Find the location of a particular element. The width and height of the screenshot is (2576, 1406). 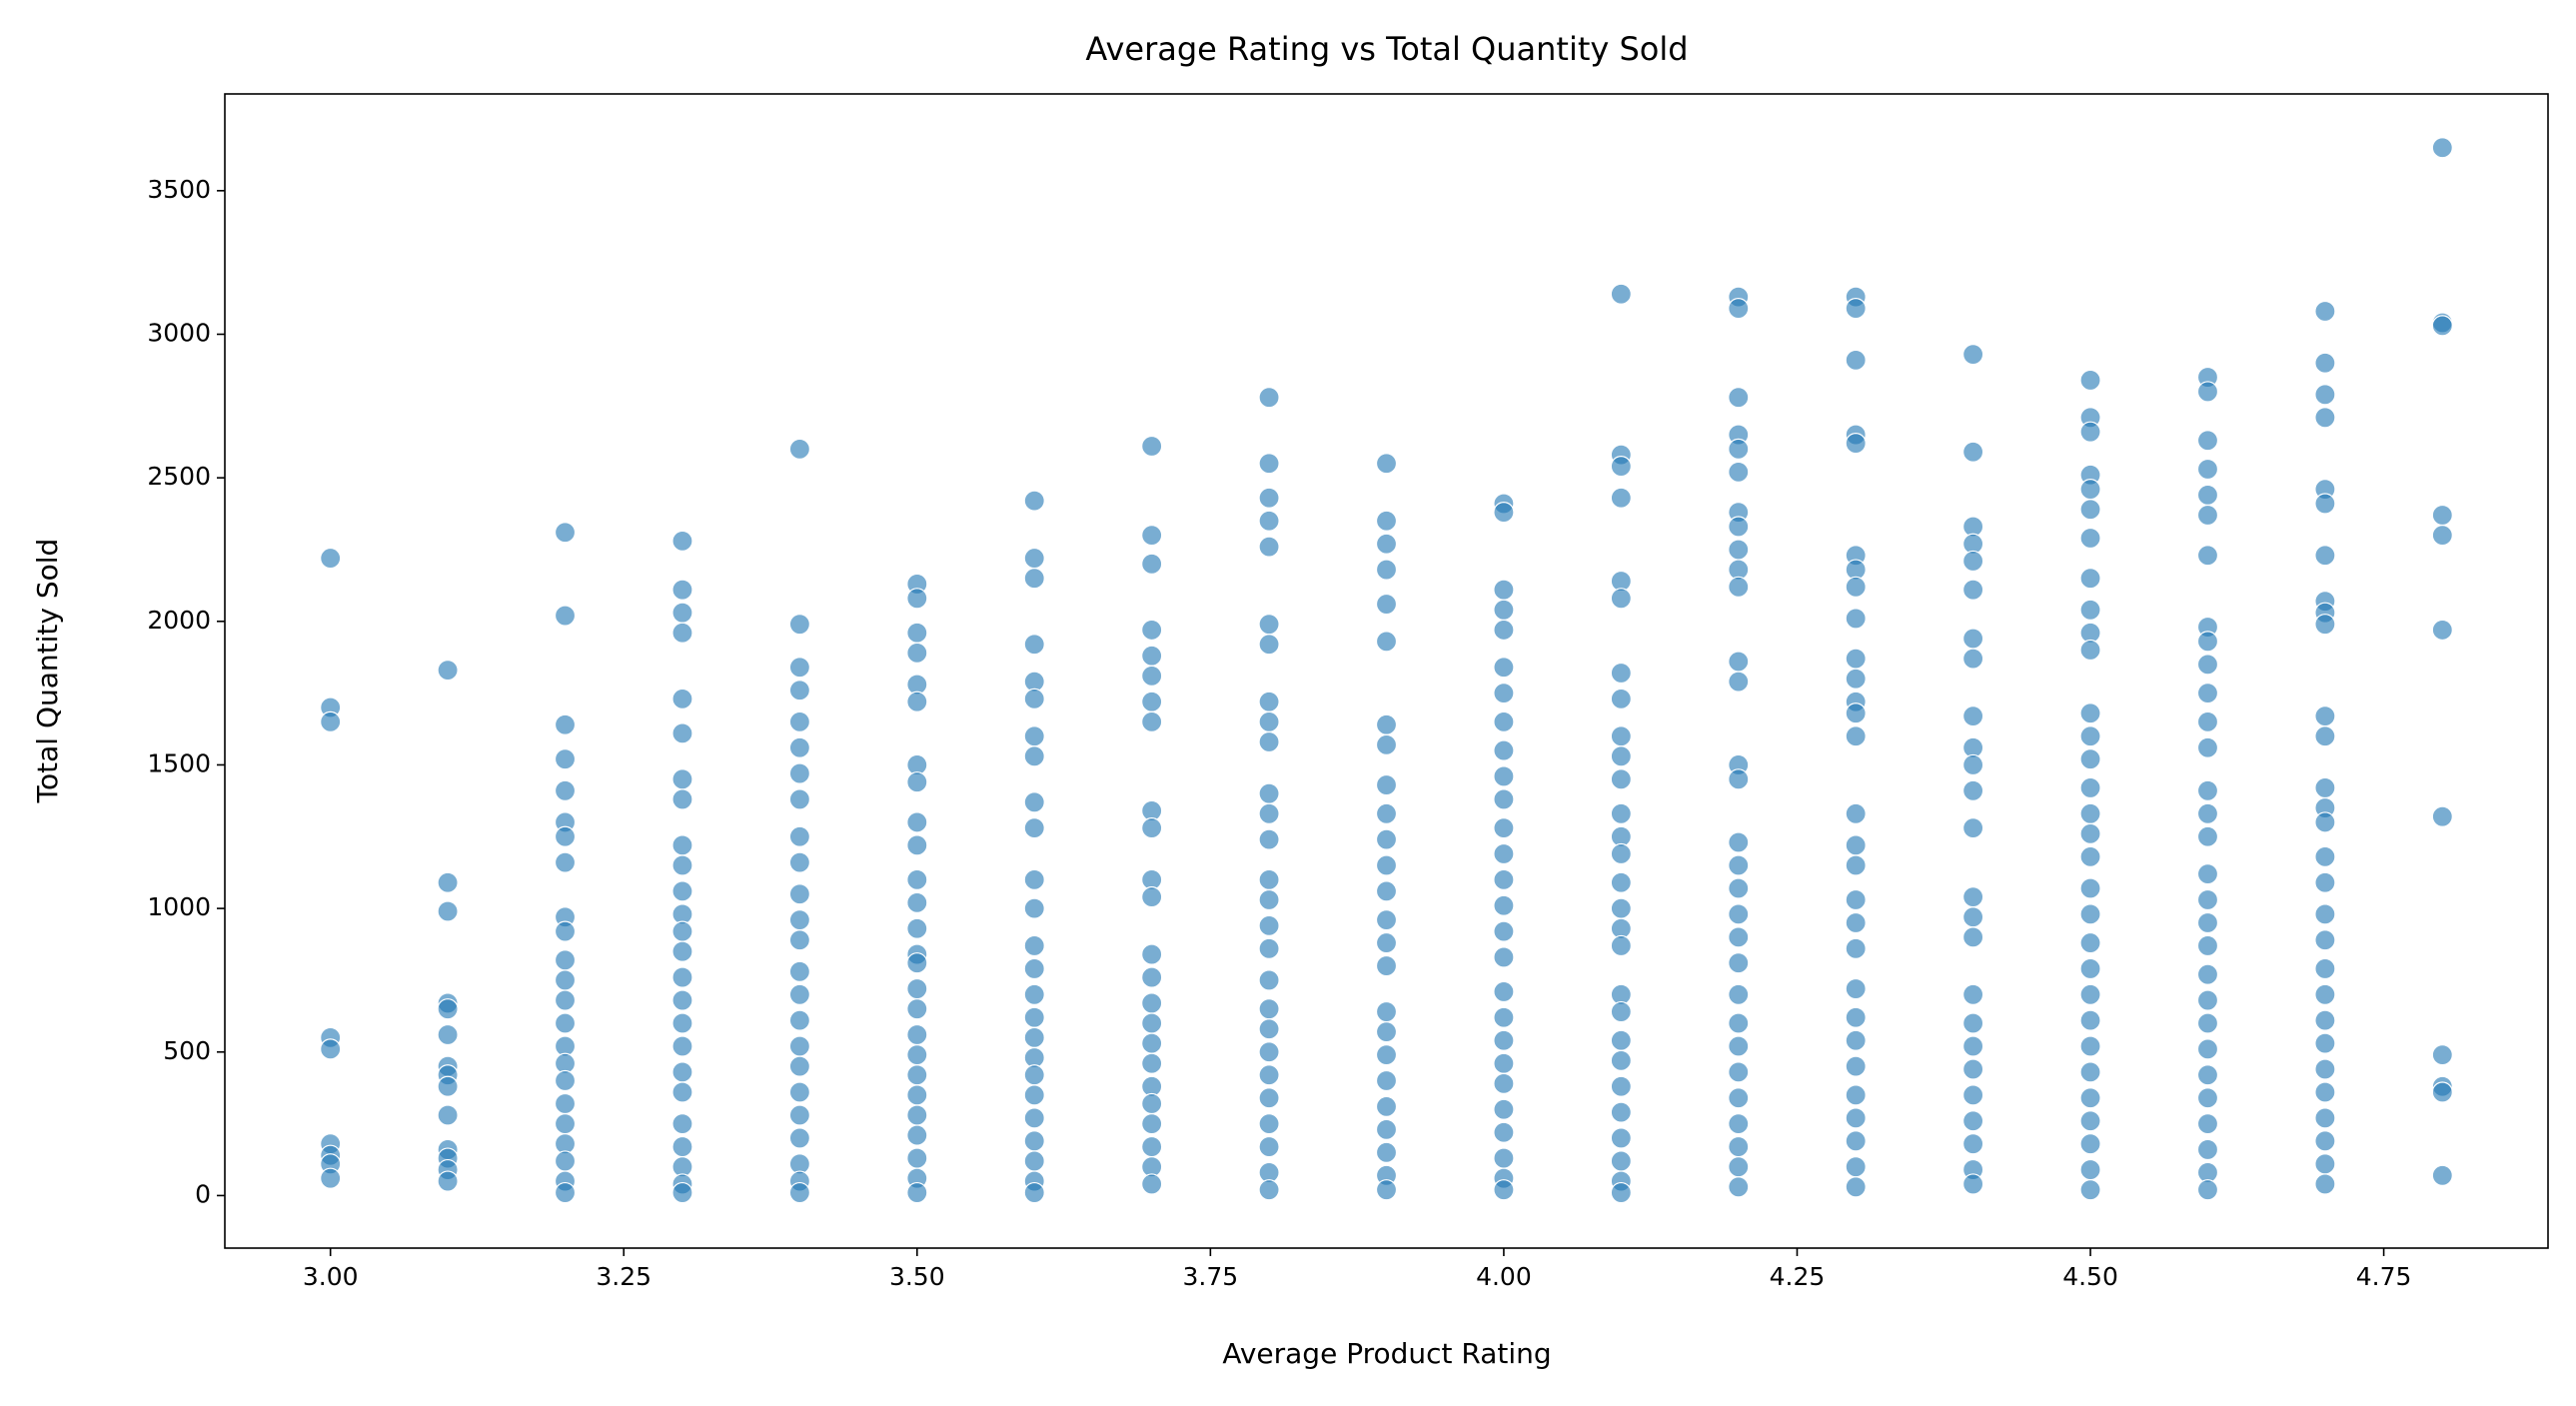

y-tick-label: 2000 is located at coordinates (179, 621).